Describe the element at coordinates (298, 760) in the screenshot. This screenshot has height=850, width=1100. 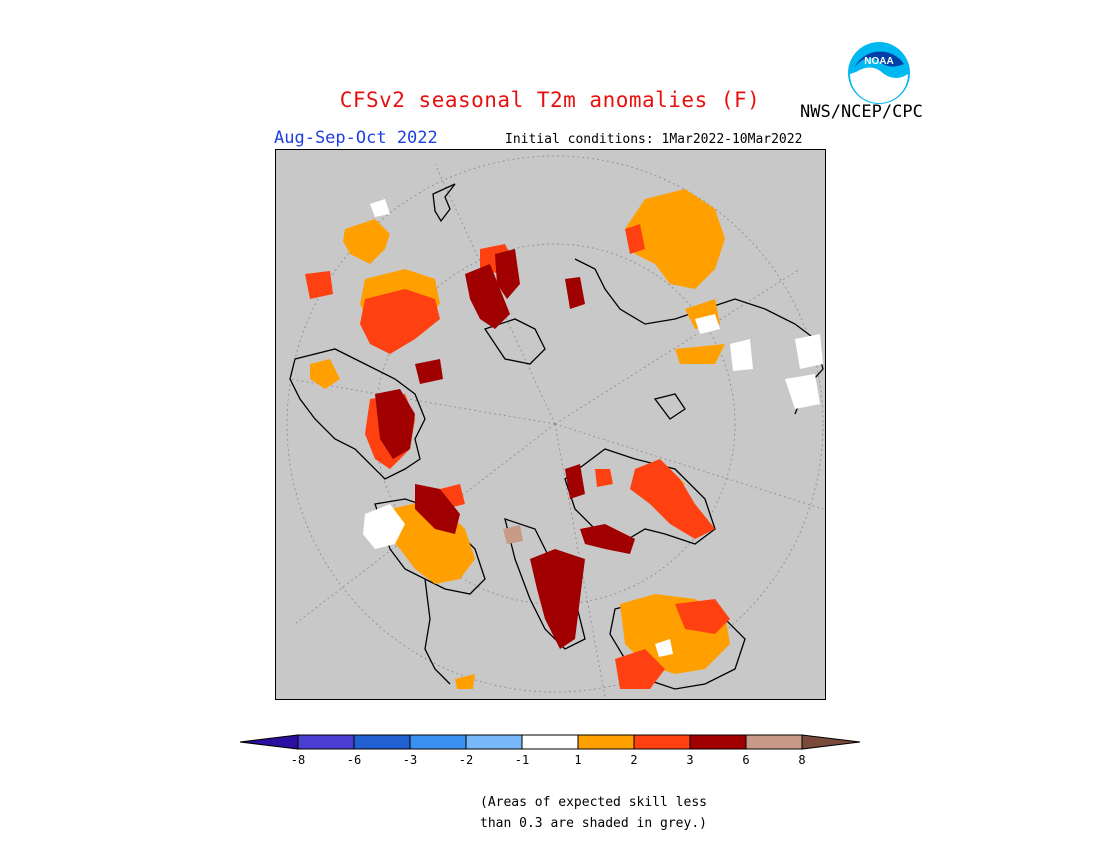
I see `legend-tick-label: -8` at that location.